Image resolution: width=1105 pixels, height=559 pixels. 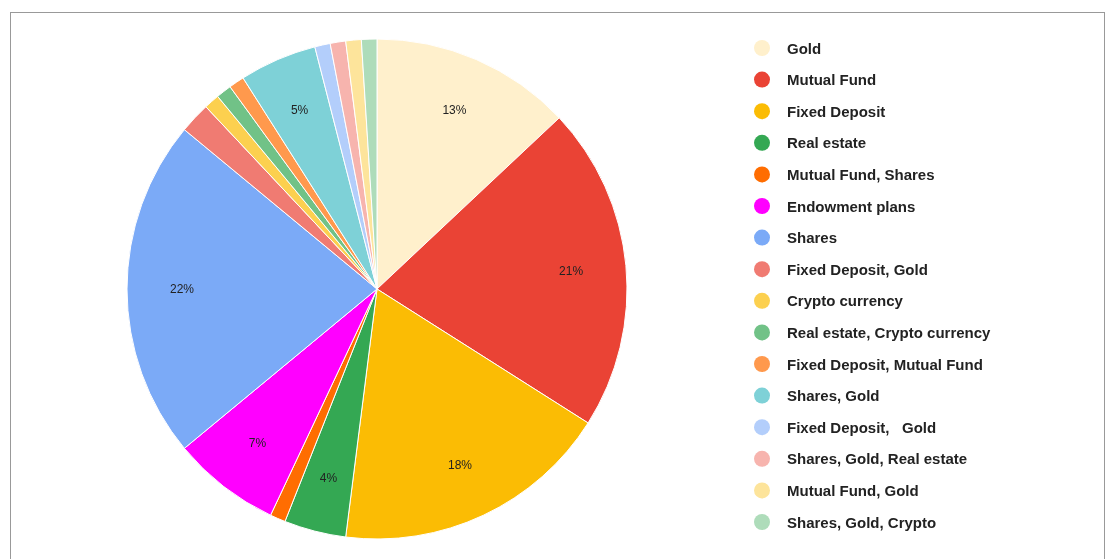 I want to click on legend-label: Fixed Deposit, Mutual Fund, so click(x=885, y=364).